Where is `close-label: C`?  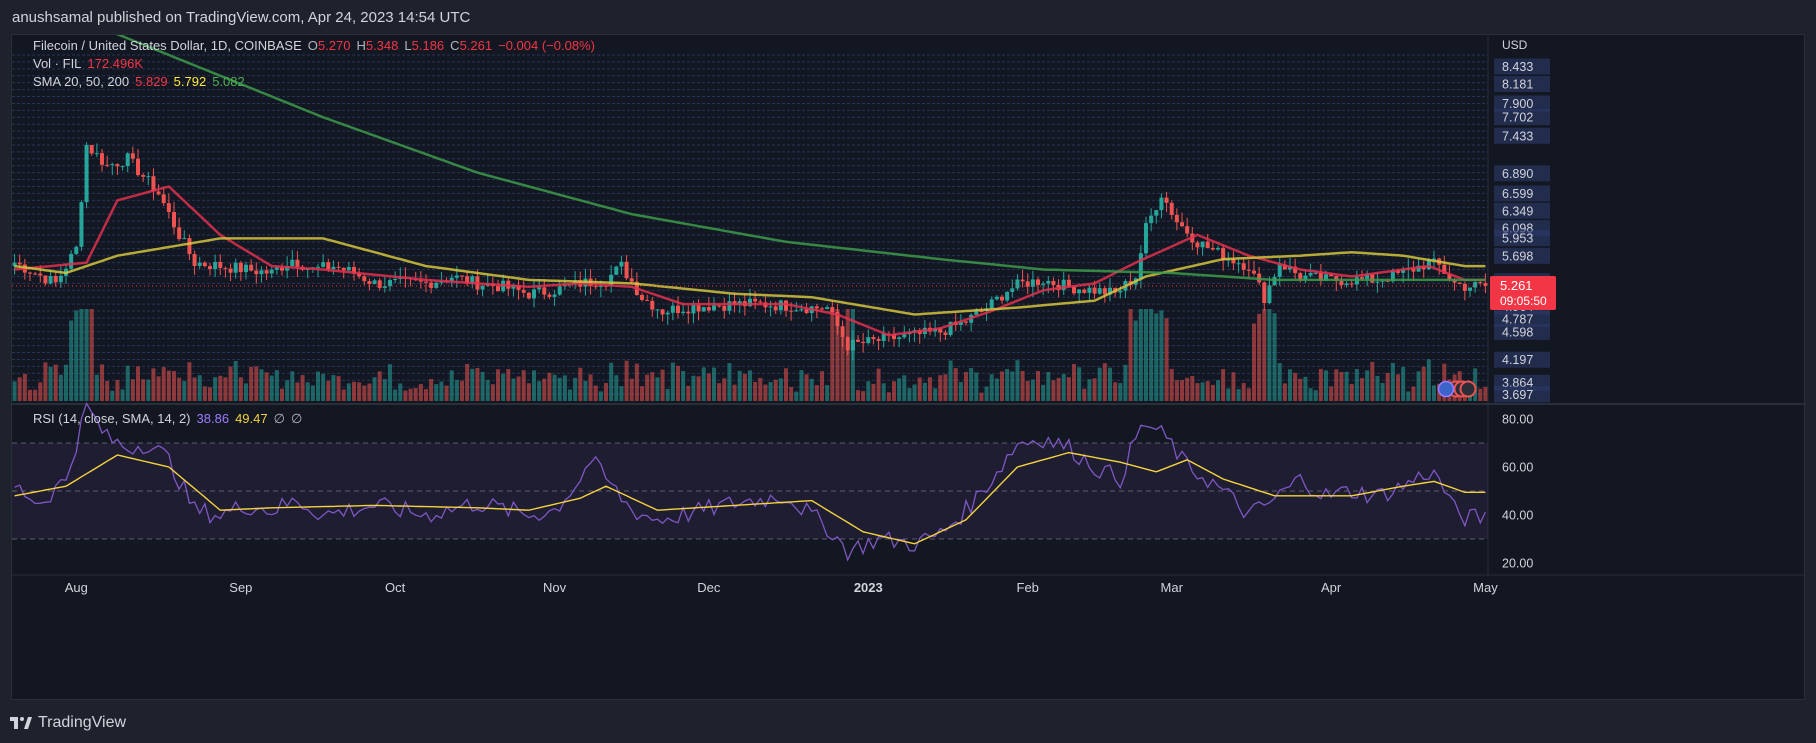 close-label: C is located at coordinates (455, 45).